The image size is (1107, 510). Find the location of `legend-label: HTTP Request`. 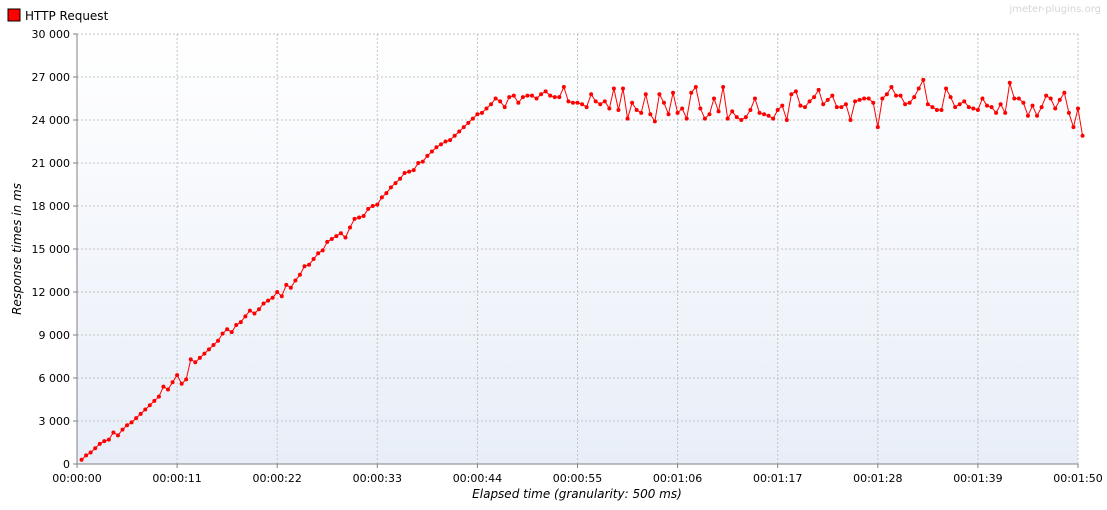

legend-label: HTTP Request is located at coordinates (67, 16).